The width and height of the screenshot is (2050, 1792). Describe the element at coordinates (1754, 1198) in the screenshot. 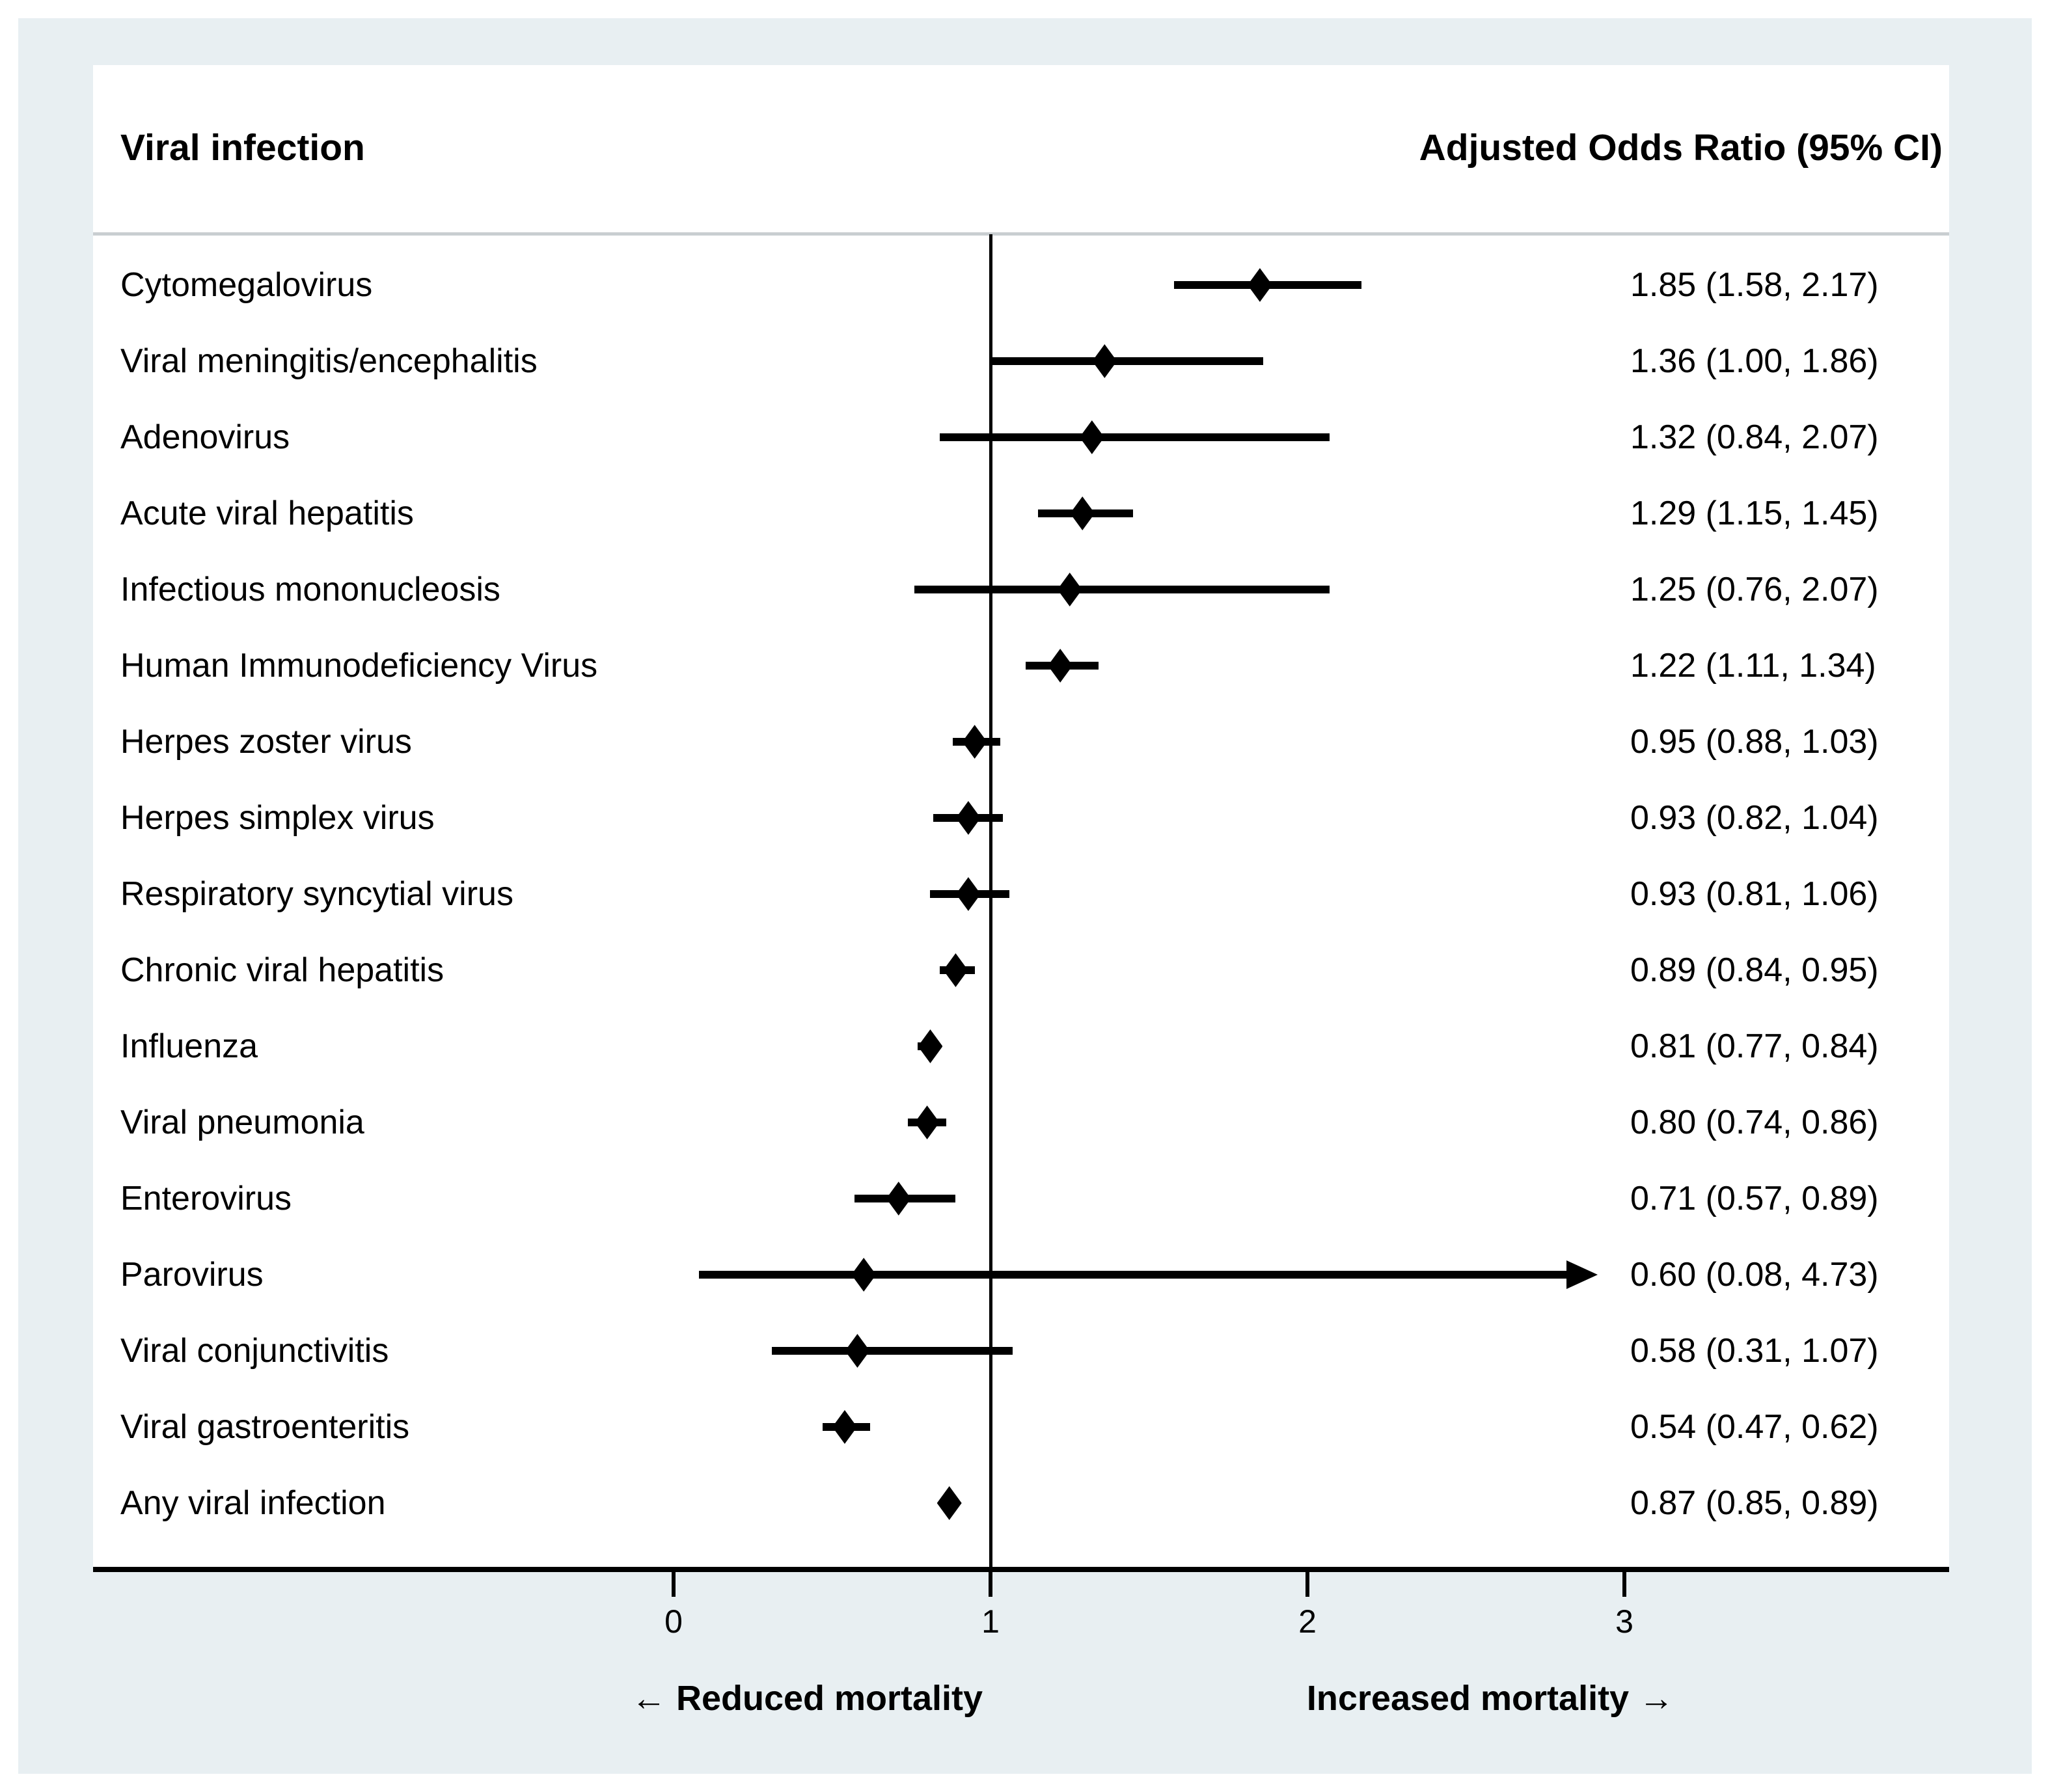

I see `row-estimate-text: 0.71 (0.57, 0.89)` at that location.